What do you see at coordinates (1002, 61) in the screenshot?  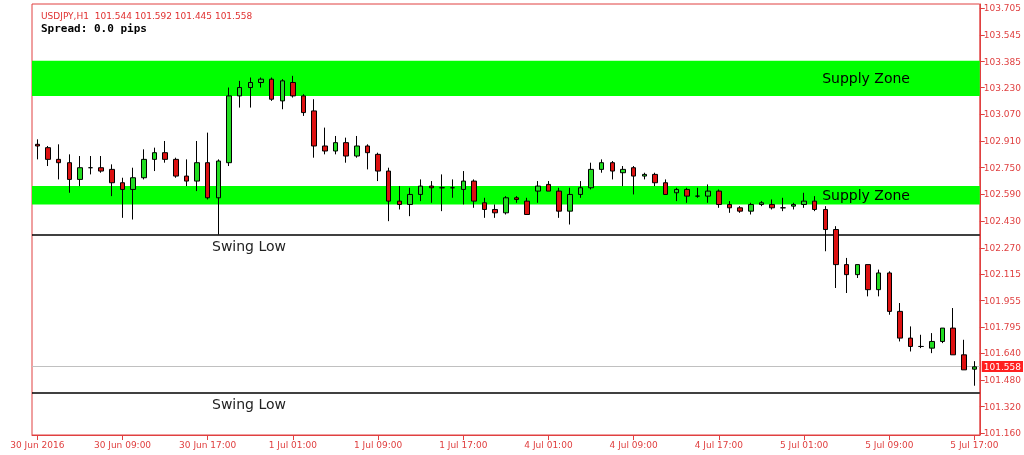 I see `y-tick-label: 103.385` at bounding box center [1002, 61].